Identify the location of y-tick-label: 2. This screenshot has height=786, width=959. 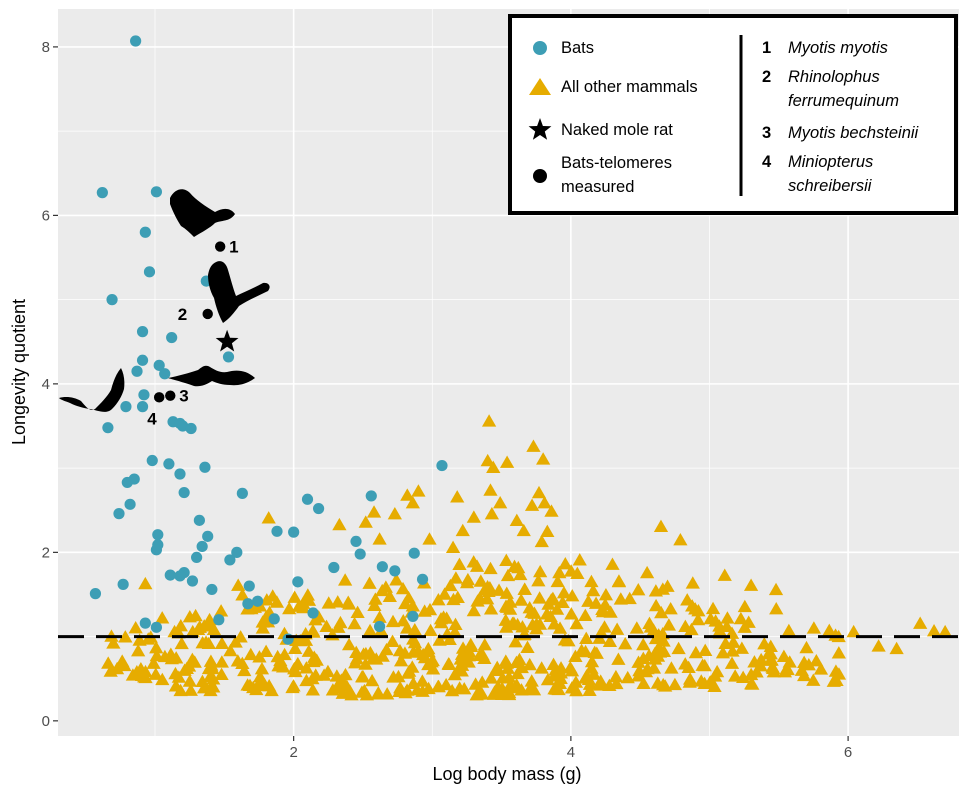
(46, 552).